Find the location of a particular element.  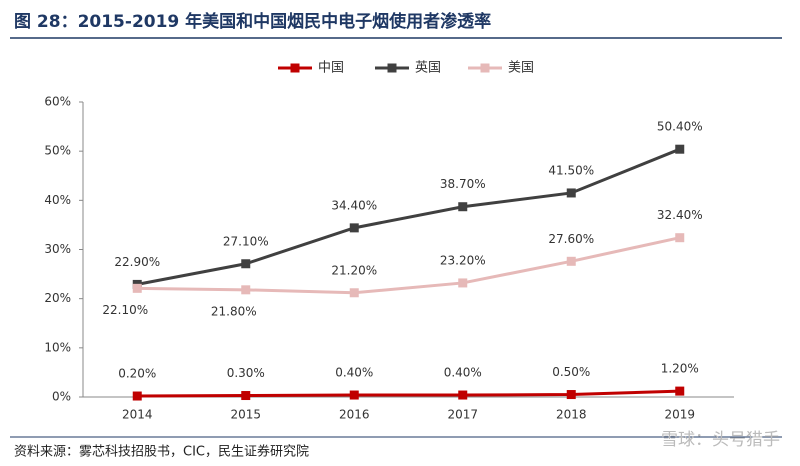

y-tick-label: 40% is located at coordinates (57, 200).